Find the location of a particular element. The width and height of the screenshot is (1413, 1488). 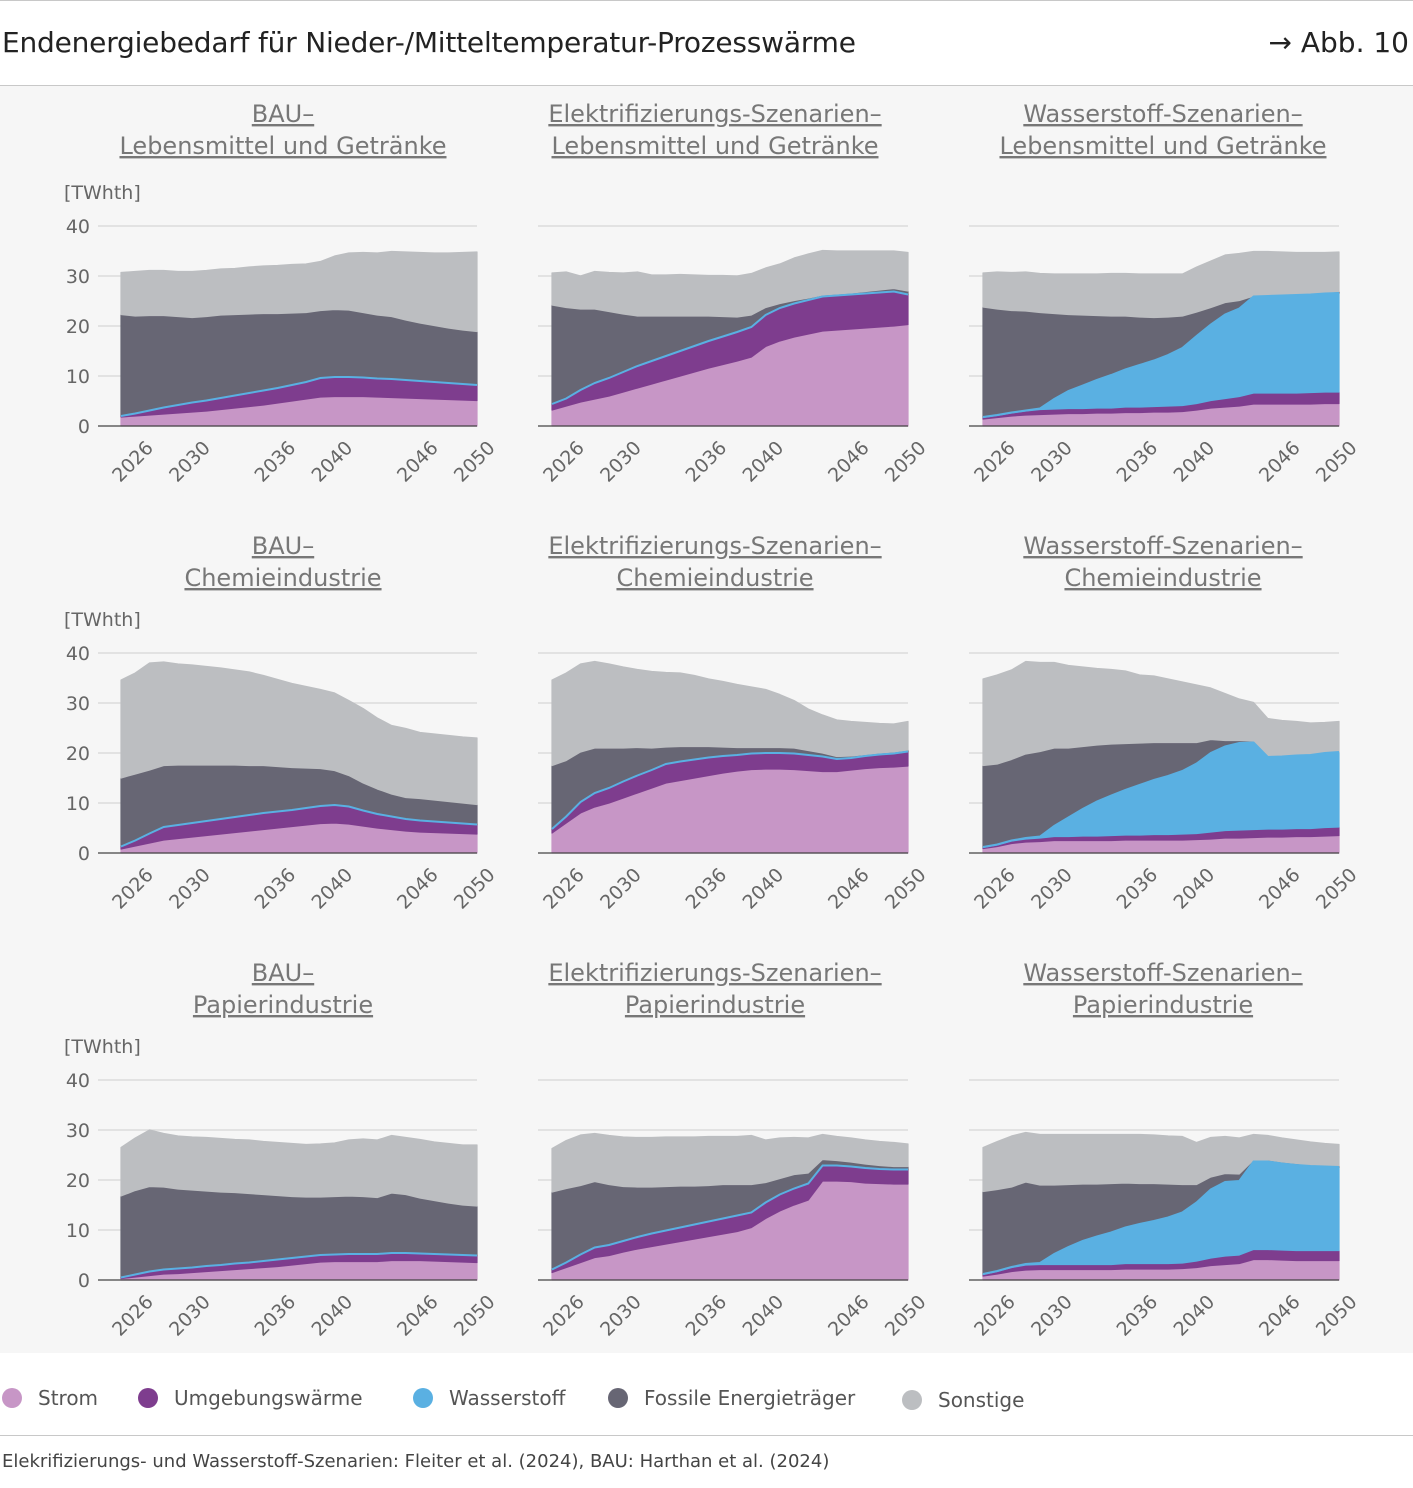

footer-rule is located at coordinates (706, 1435).